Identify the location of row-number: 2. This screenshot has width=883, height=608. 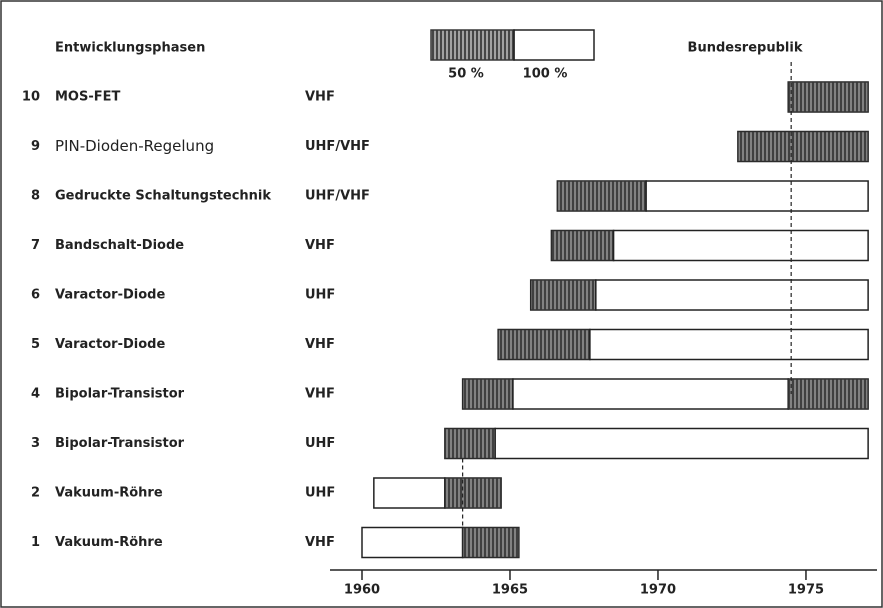
(35, 493).